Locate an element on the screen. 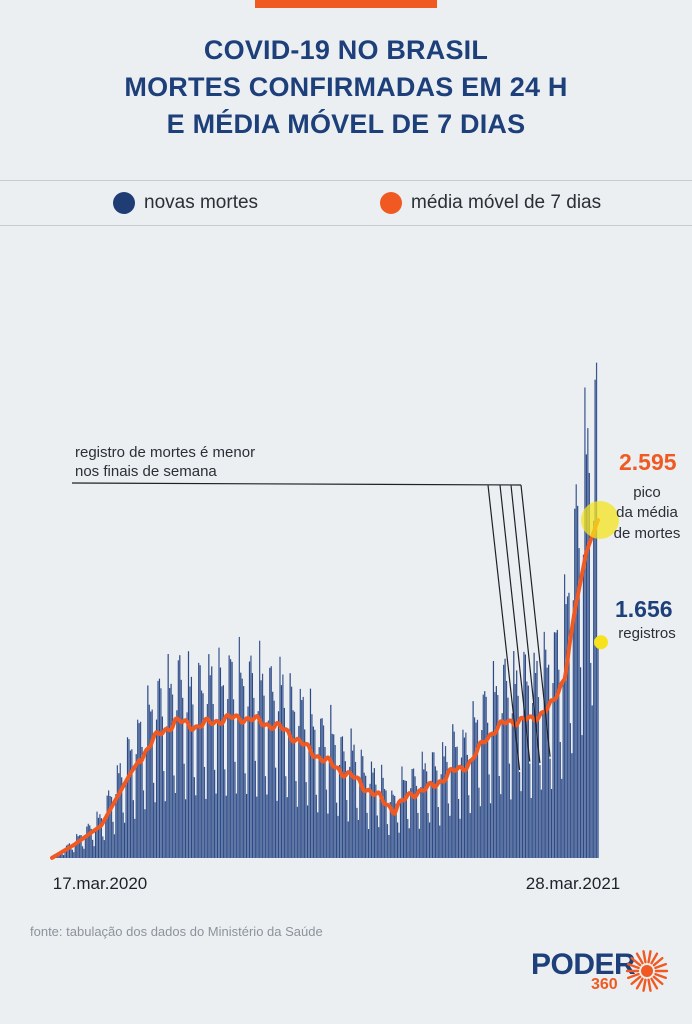 The width and height of the screenshot is (692, 1024). x-tick-end: 28.mar.2021 is located at coordinates (573, 883).